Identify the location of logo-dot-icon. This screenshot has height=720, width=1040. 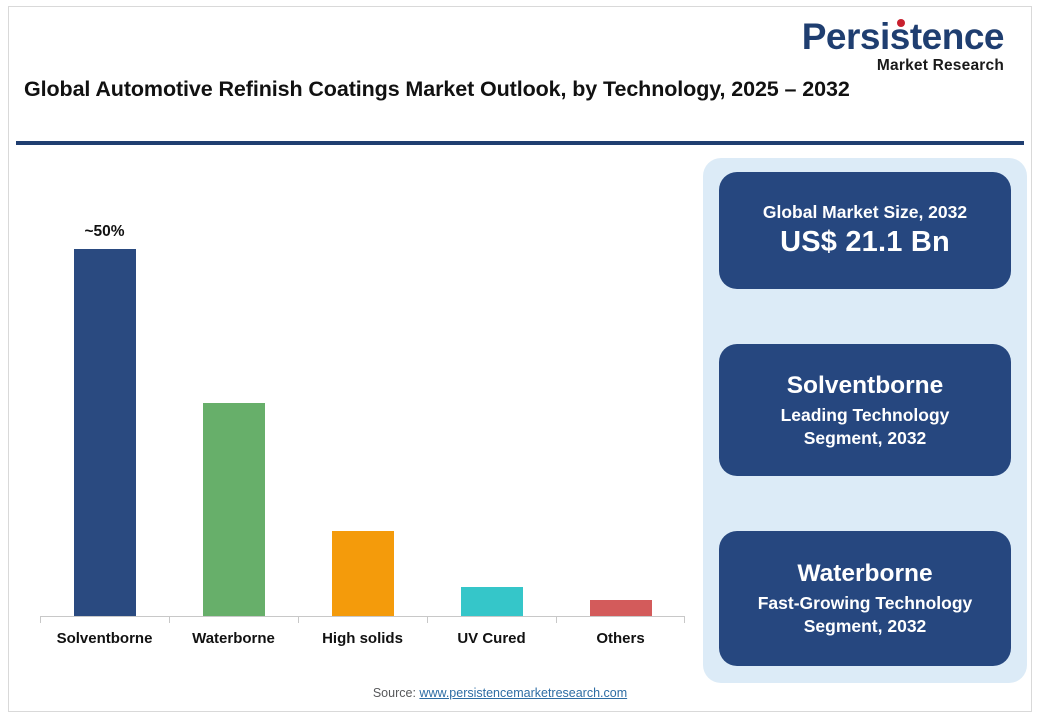
(900, 23).